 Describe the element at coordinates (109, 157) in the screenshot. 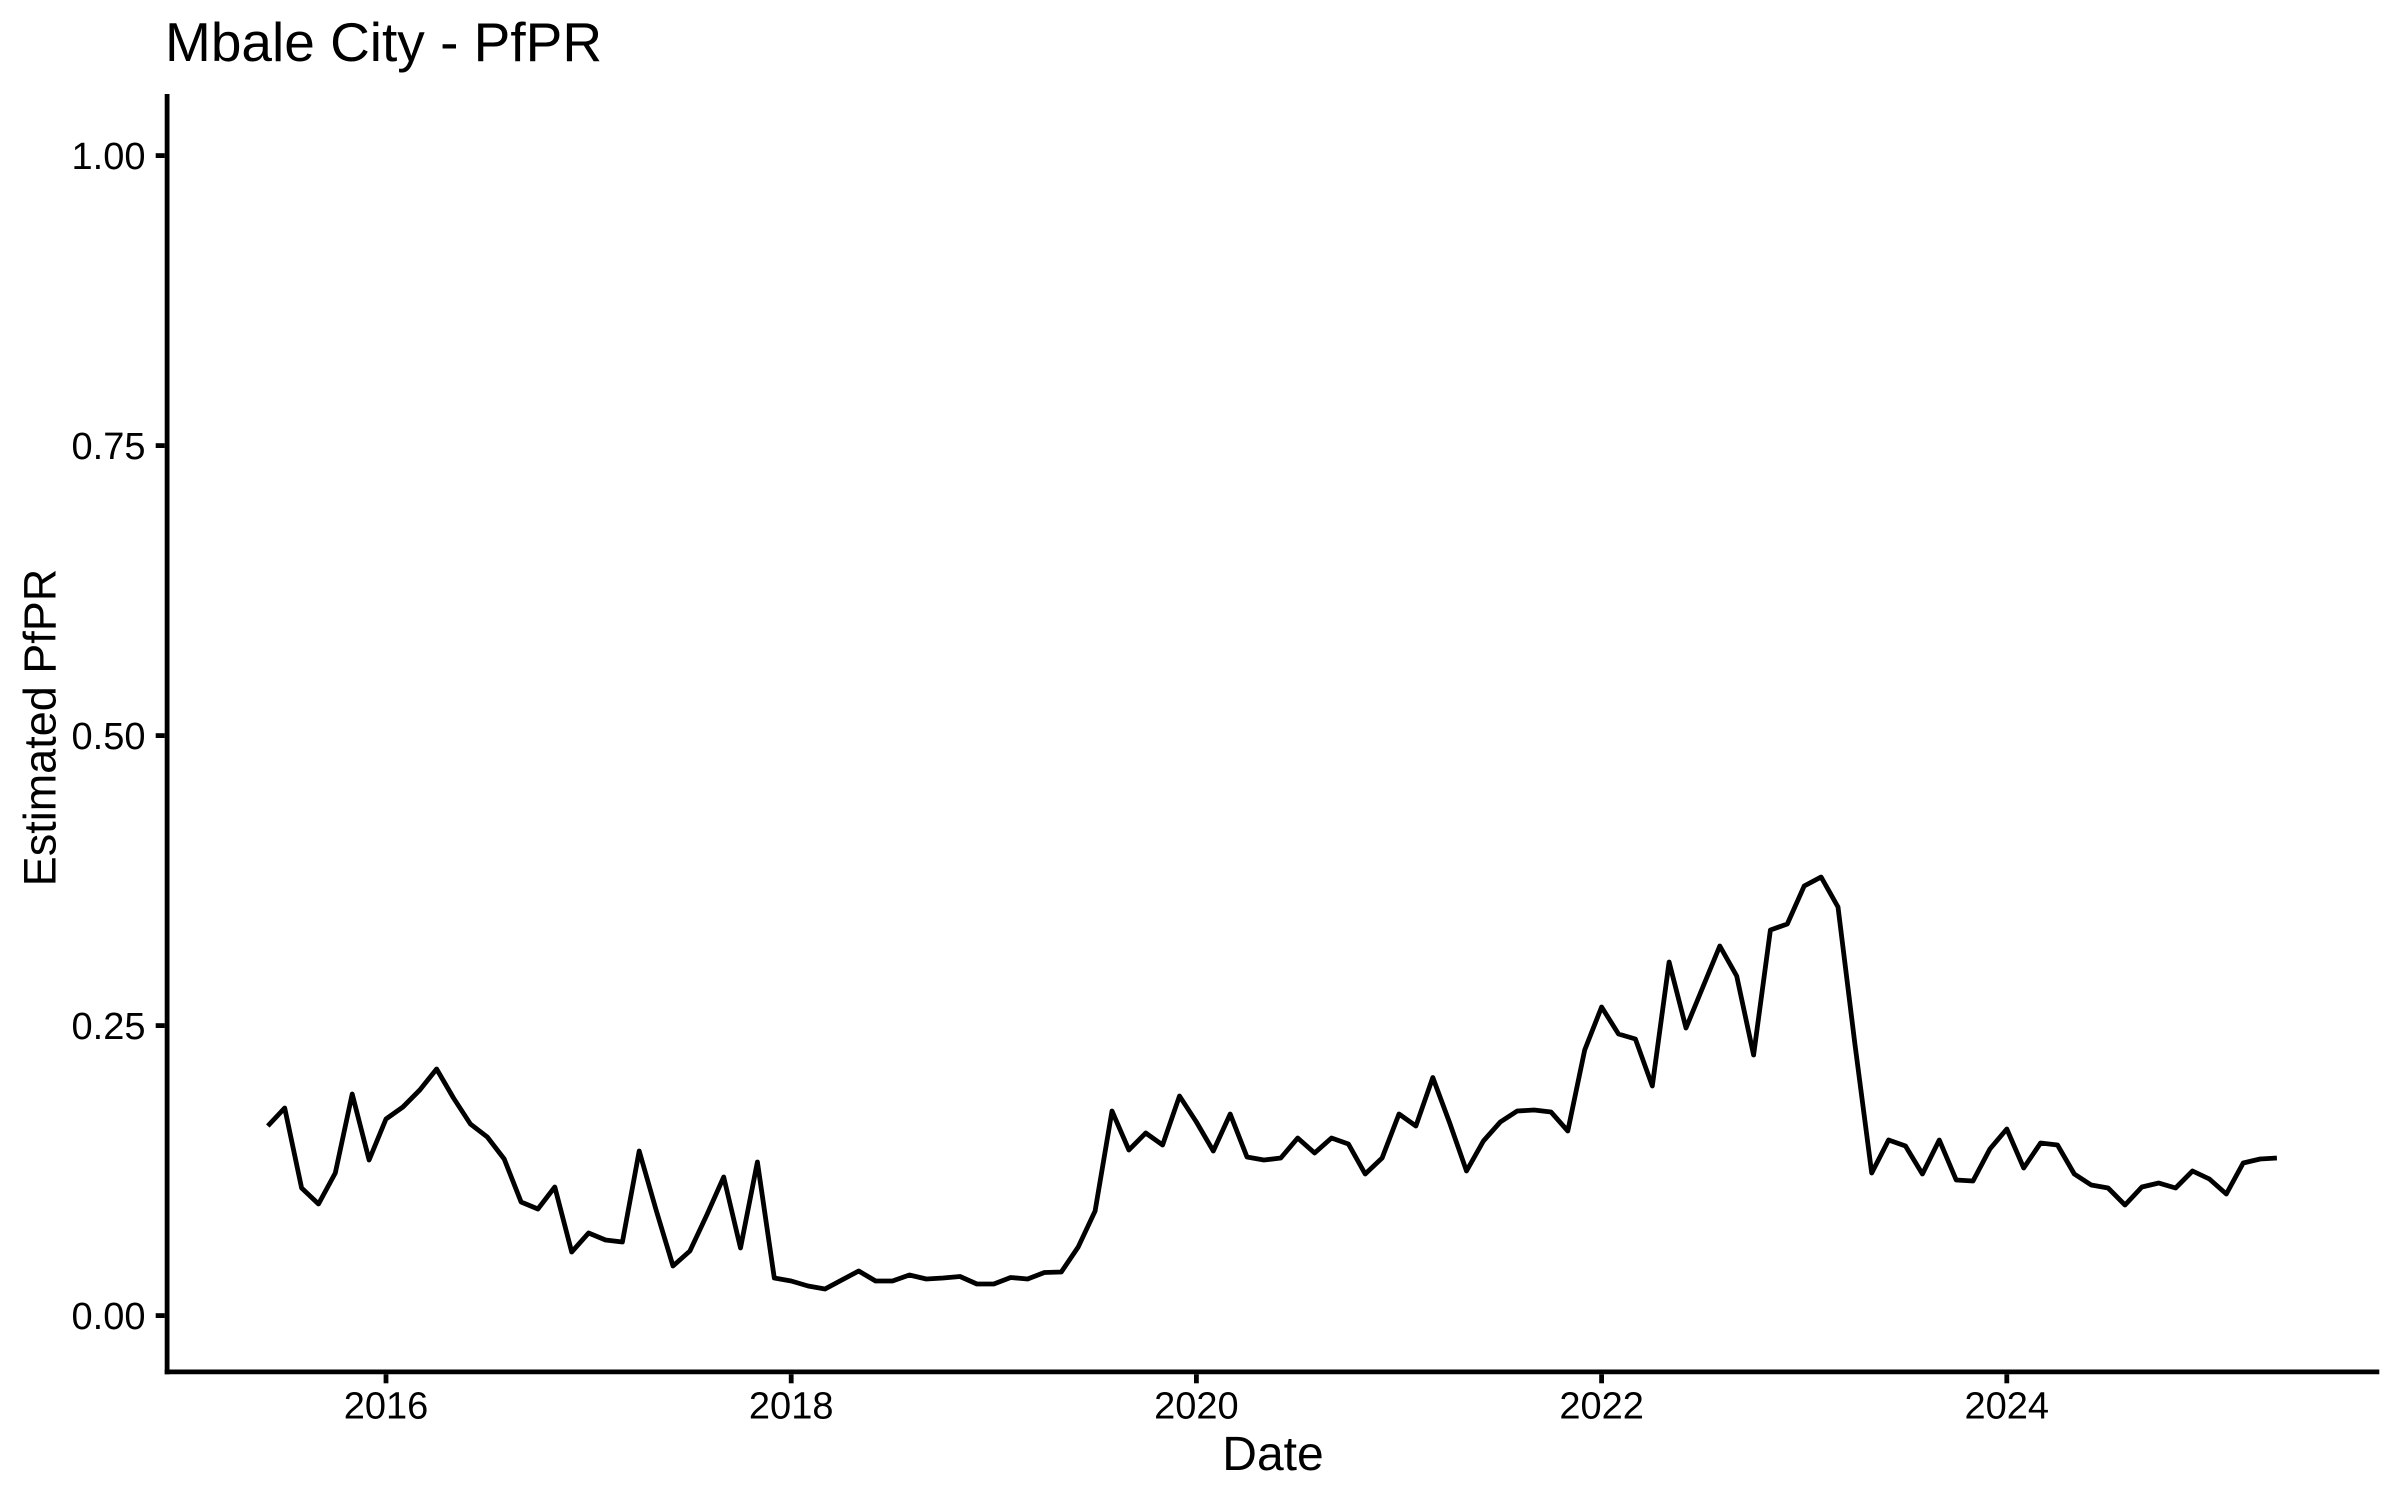

I see `svg-text: 1.00` at that location.